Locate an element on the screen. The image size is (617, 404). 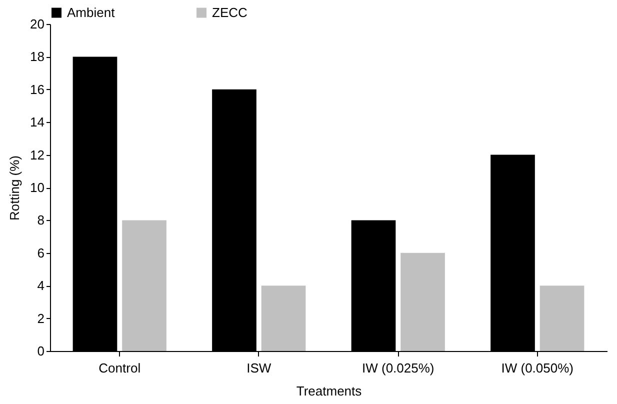
legend-label: ZECC is located at coordinates (230, 12).